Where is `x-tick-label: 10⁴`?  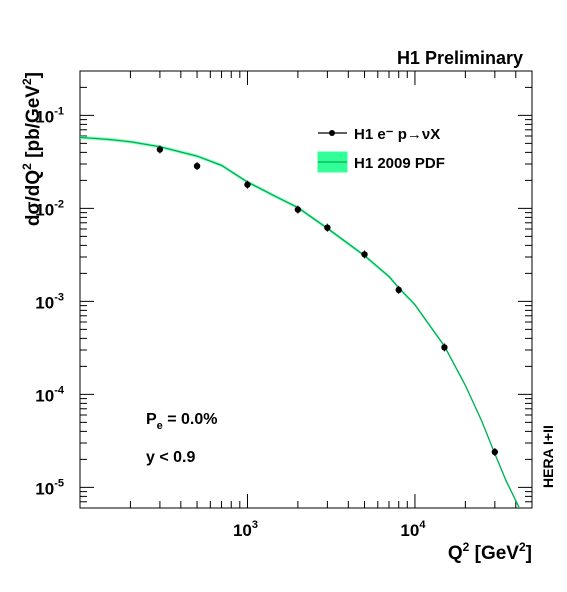
x-tick-label: 10⁴ is located at coordinates (413, 529).